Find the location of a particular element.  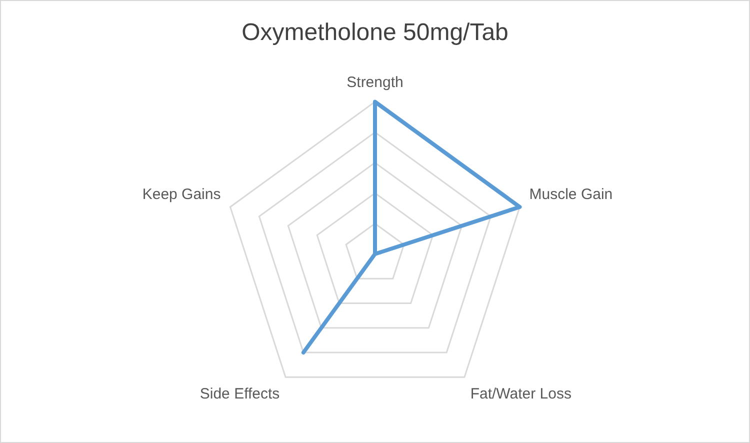

spoke-label: Muscle Gain is located at coordinates (571, 195).